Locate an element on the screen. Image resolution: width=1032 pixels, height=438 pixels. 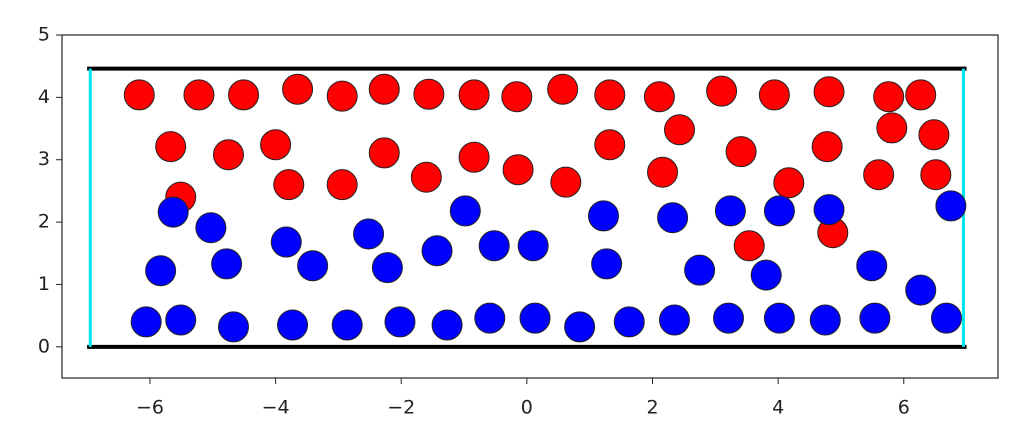
y-tick-label: 4 is located at coordinates (44, 97).